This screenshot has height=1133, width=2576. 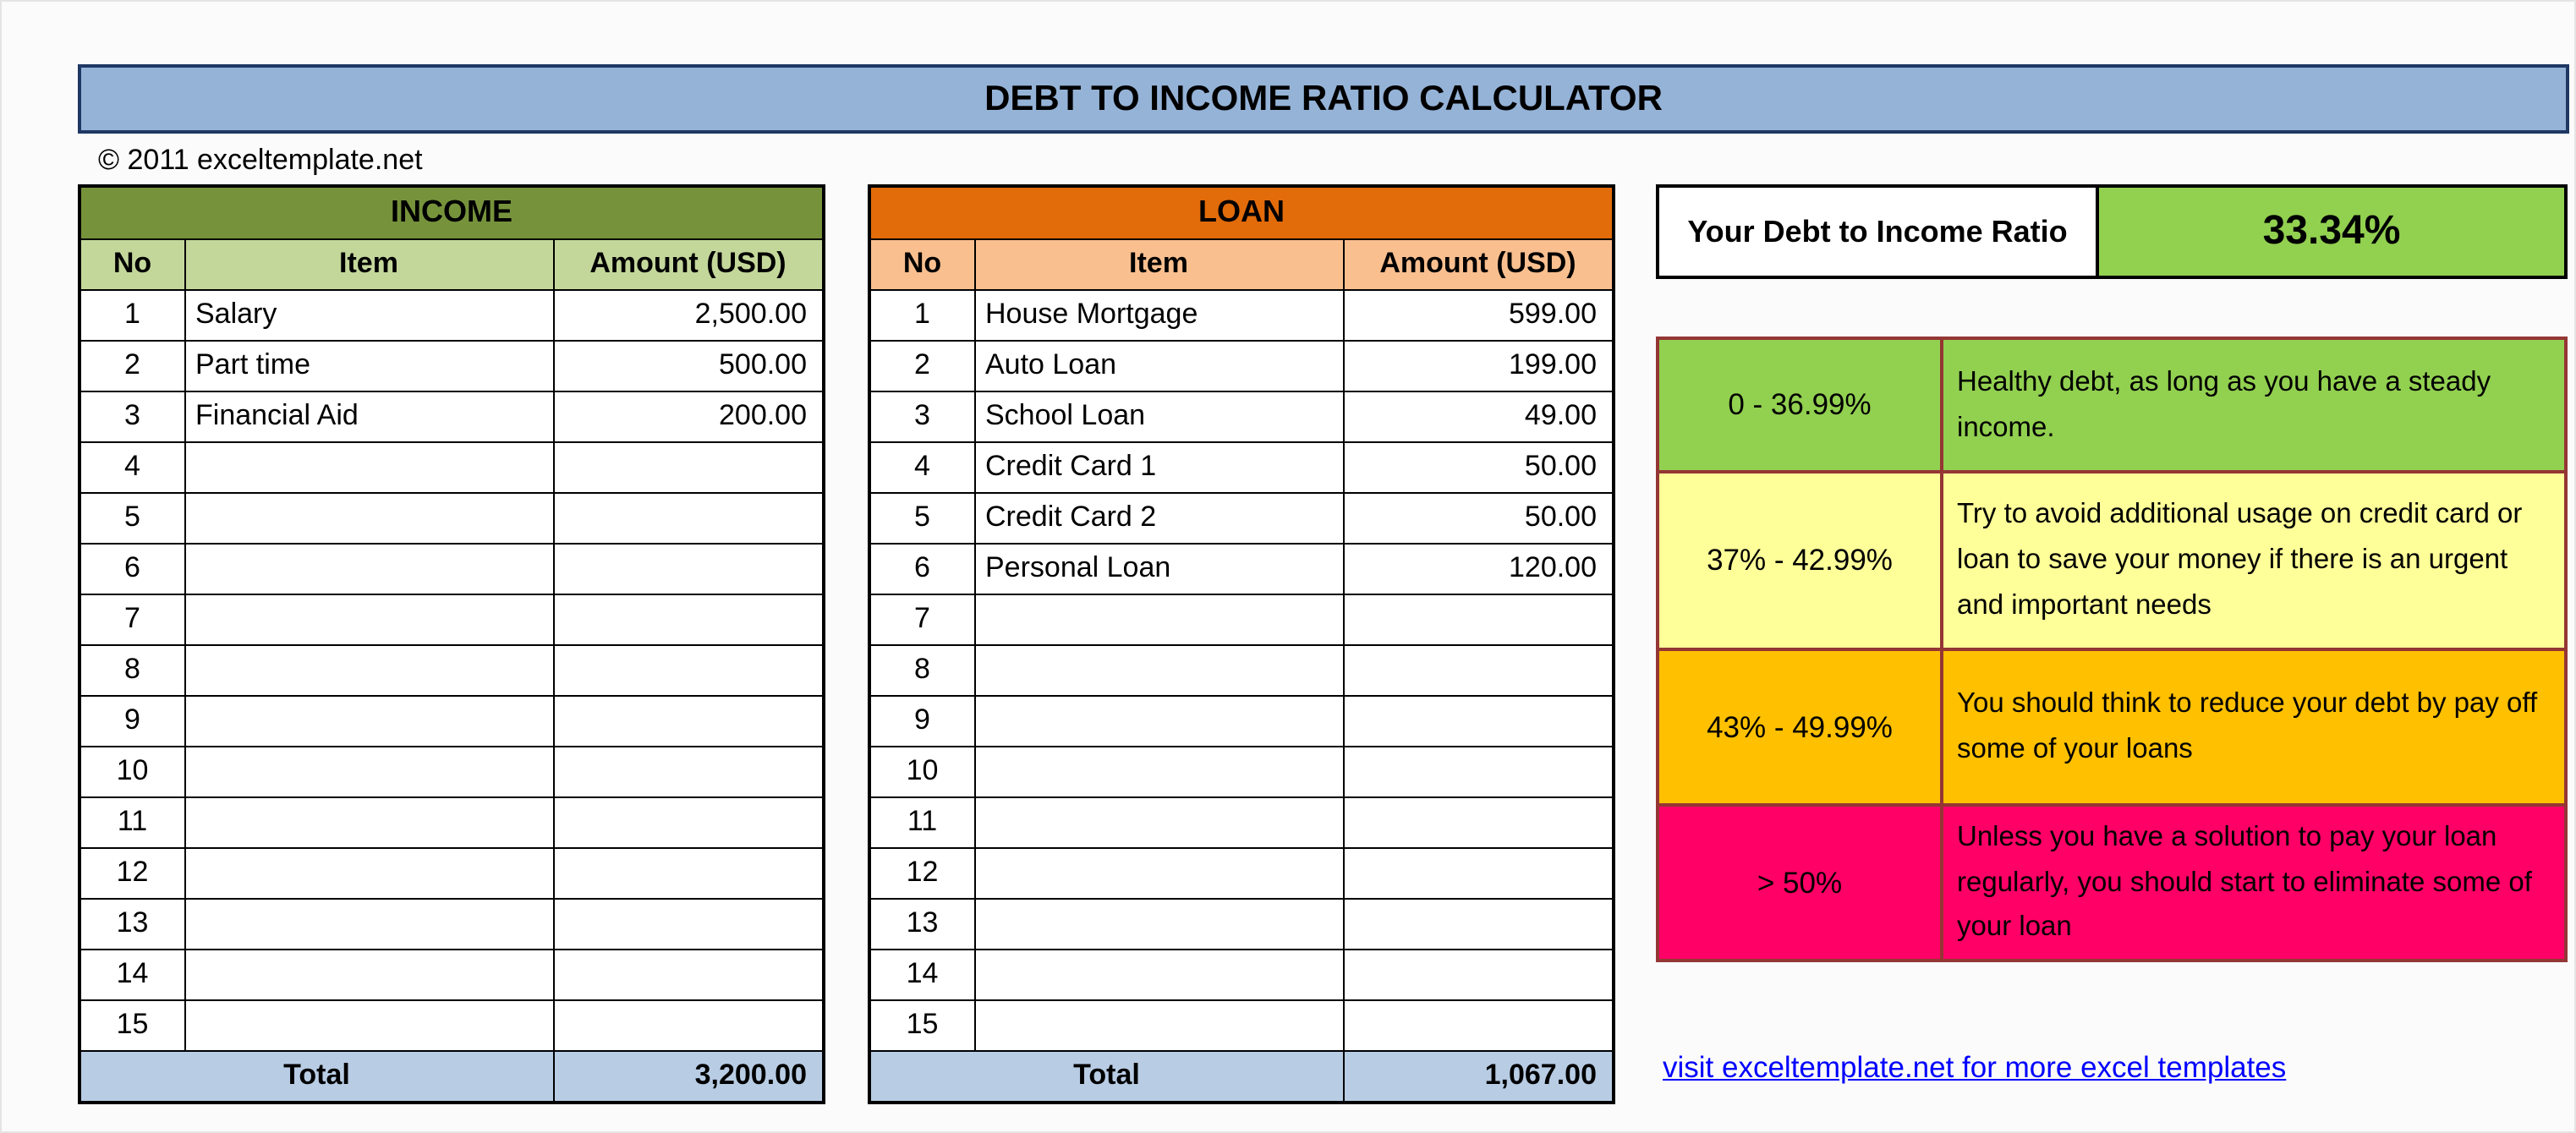 I want to click on item-cell: Salary, so click(x=369, y=314).